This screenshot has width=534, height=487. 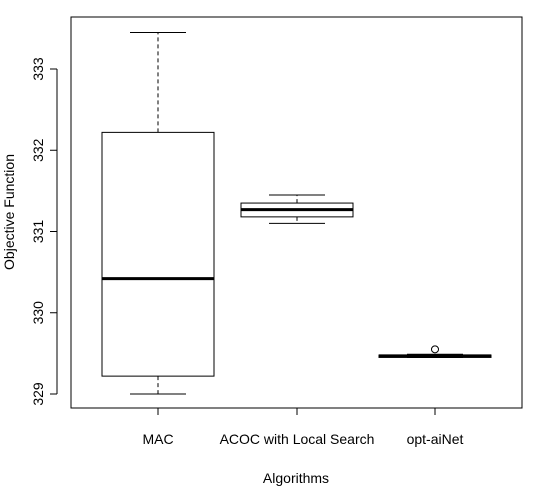 I want to click on box-acoc-with-local-search, so click(x=297, y=209).